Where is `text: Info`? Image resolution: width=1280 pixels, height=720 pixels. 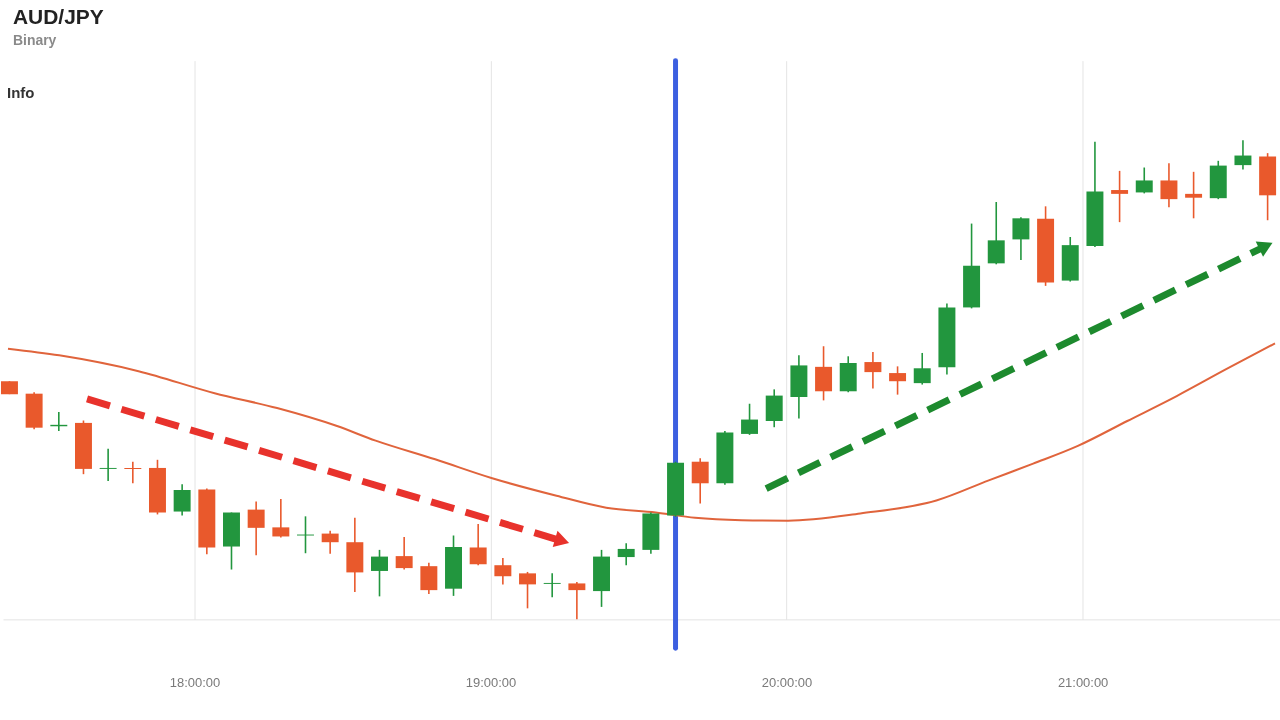
text: Info is located at coordinates (20, 92).